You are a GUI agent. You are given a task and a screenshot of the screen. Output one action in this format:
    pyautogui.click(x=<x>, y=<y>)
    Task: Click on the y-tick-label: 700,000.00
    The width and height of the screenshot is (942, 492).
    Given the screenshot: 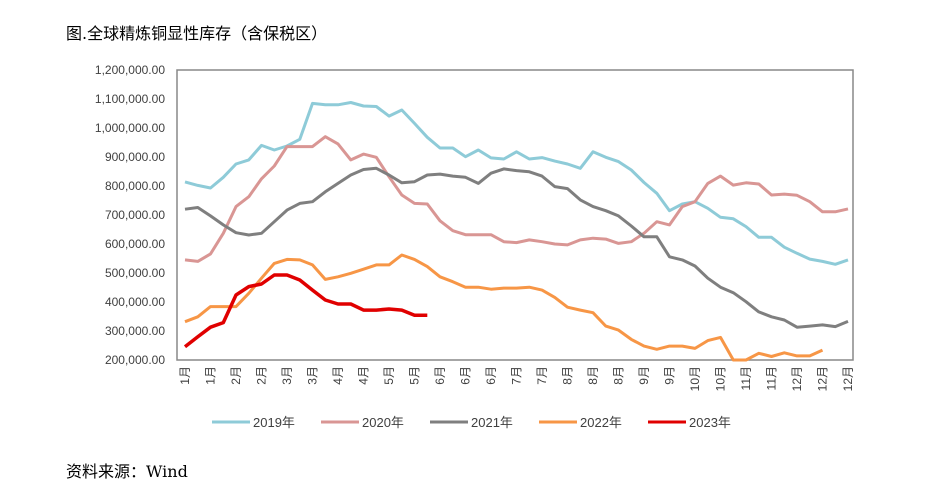 What is the action you would take?
    pyautogui.click(x=135, y=215)
    